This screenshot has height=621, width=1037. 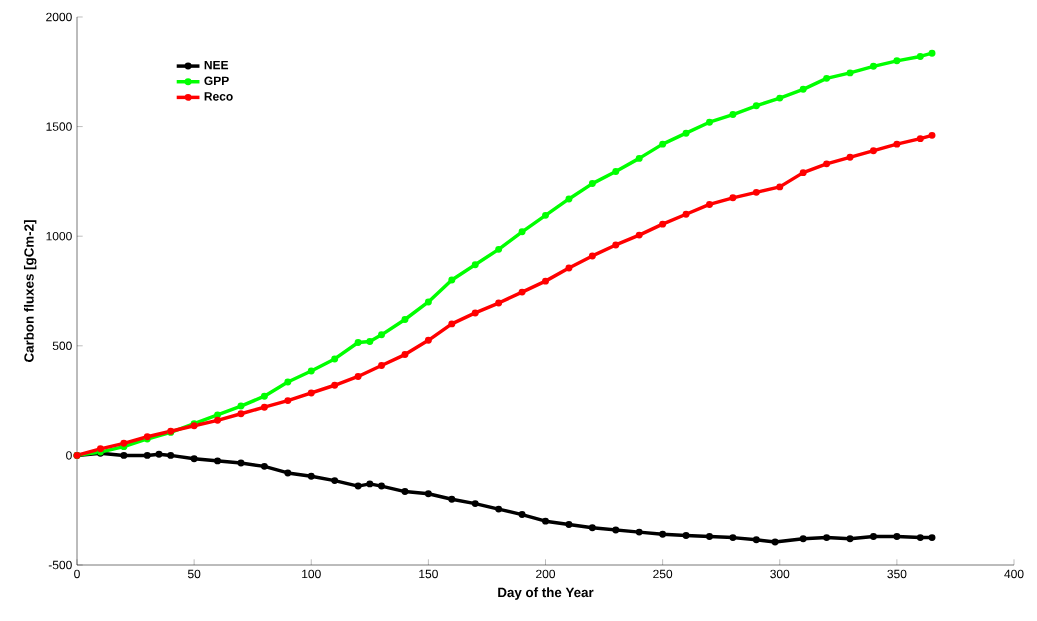 What do you see at coordinates (1014, 574) in the screenshot?
I see `x-tick-label: 400` at bounding box center [1014, 574].